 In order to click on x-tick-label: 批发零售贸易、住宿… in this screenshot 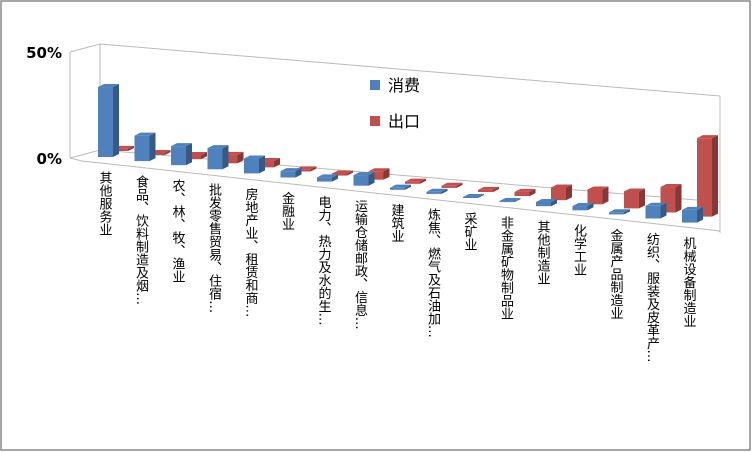, I will do `click(214, 248)`.